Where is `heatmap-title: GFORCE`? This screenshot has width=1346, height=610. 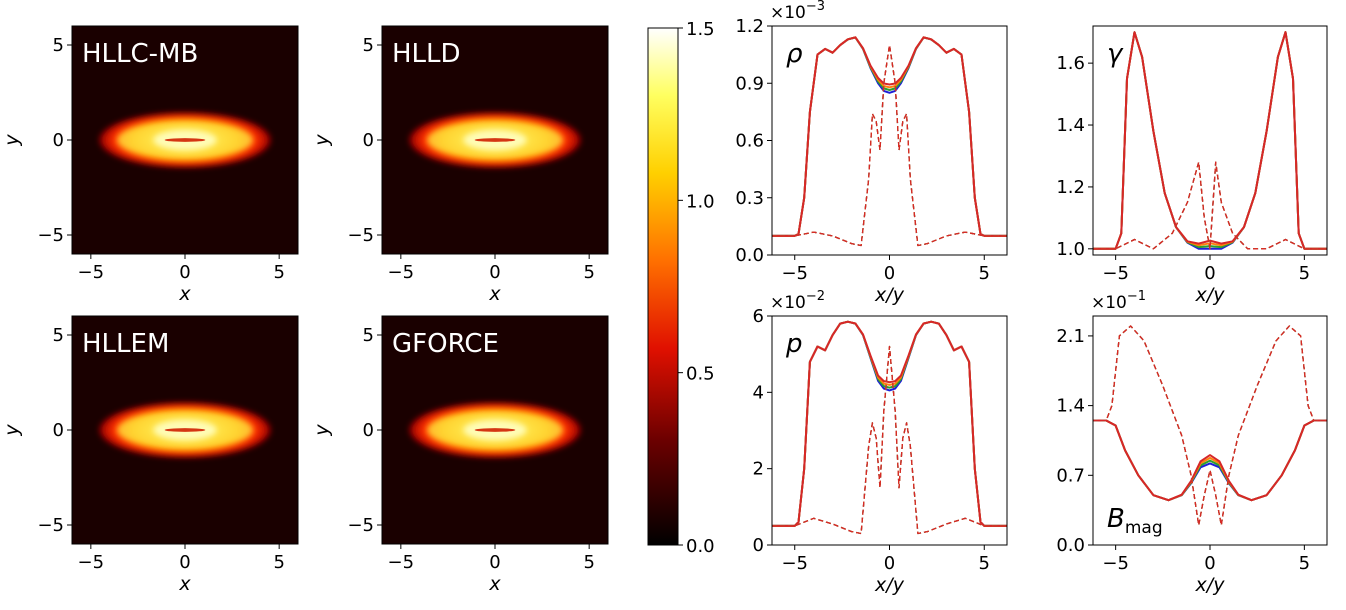 heatmap-title: GFORCE is located at coordinates (445, 344).